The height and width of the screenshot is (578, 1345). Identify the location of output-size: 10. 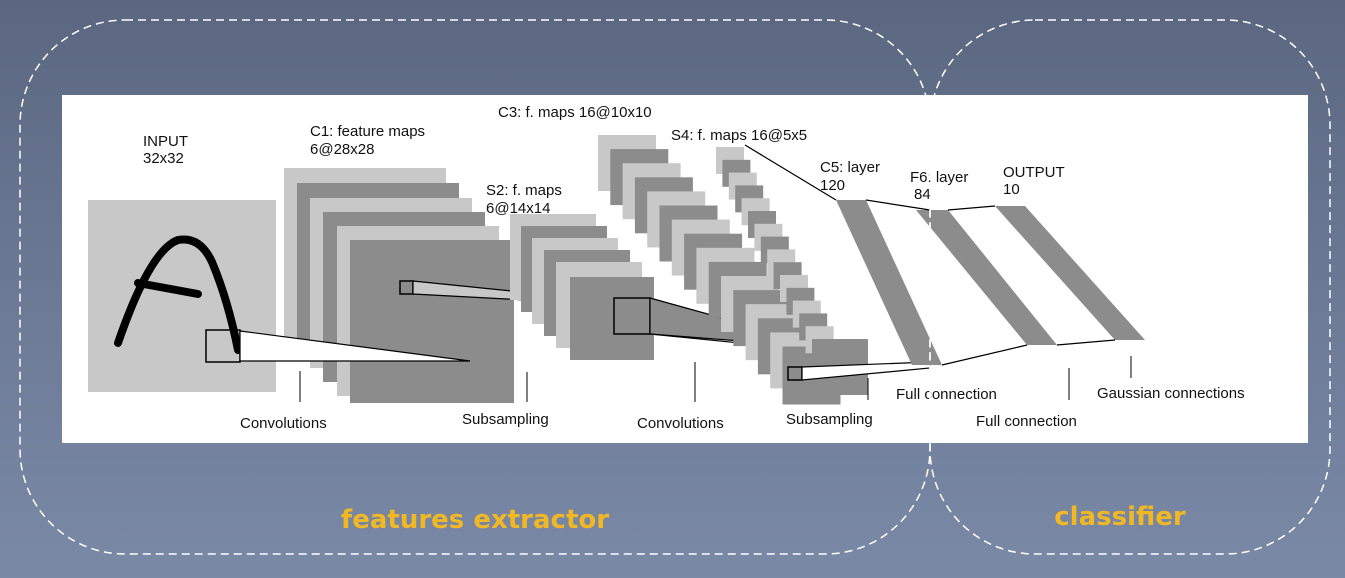
(1011, 189).